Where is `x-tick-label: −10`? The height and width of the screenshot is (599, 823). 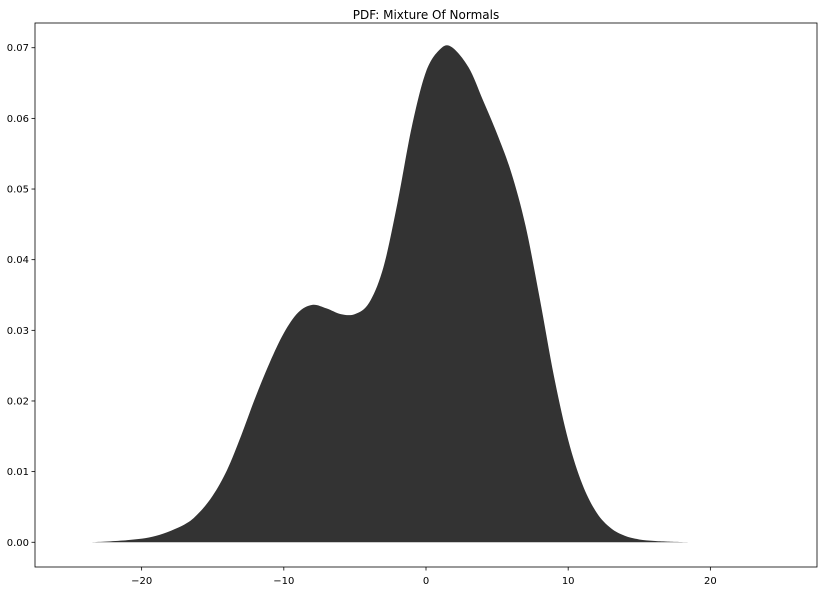 x-tick-label: −10 is located at coordinates (283, 581).